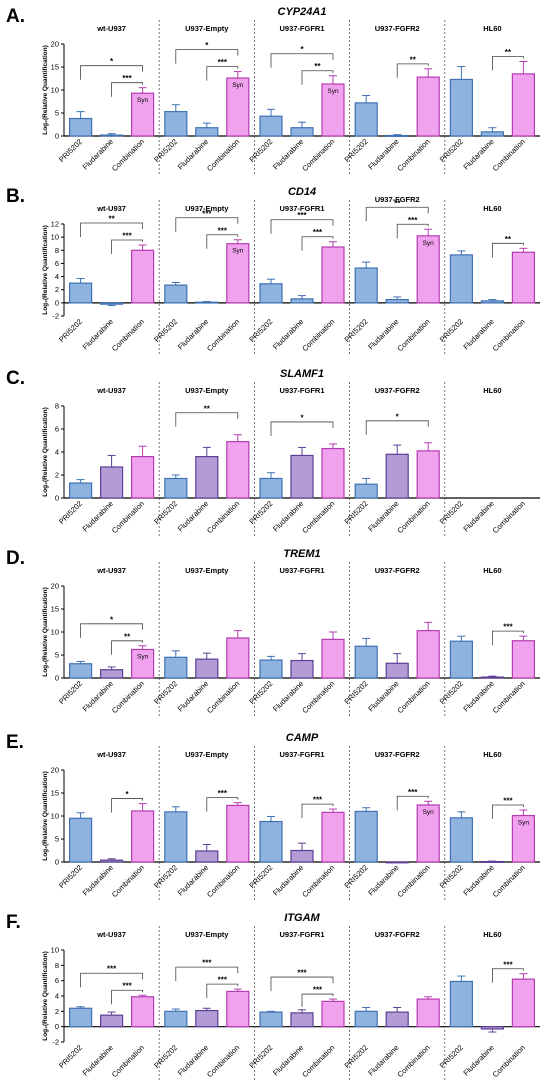 Image resolution: width=550 pixels, height=1090 pixels. What do you see at coordinates (15, 742) in the screenshot?
I see `panel-letter: E.` at bounding box center [15, 742].